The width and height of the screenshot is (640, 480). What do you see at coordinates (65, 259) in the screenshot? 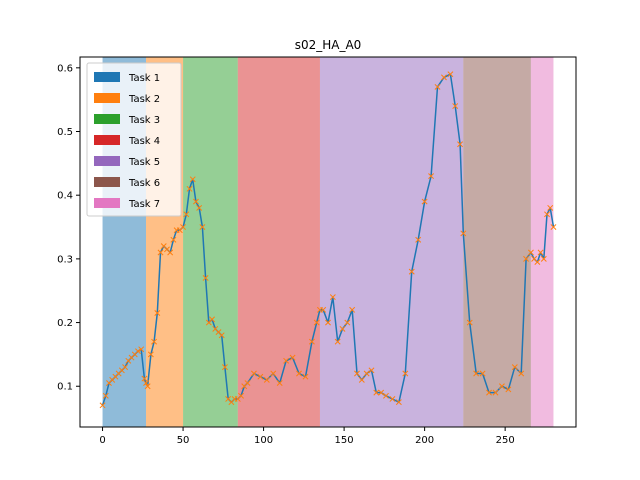
I see `y-tick-label: 0.3` at bounding box center [65, 259].